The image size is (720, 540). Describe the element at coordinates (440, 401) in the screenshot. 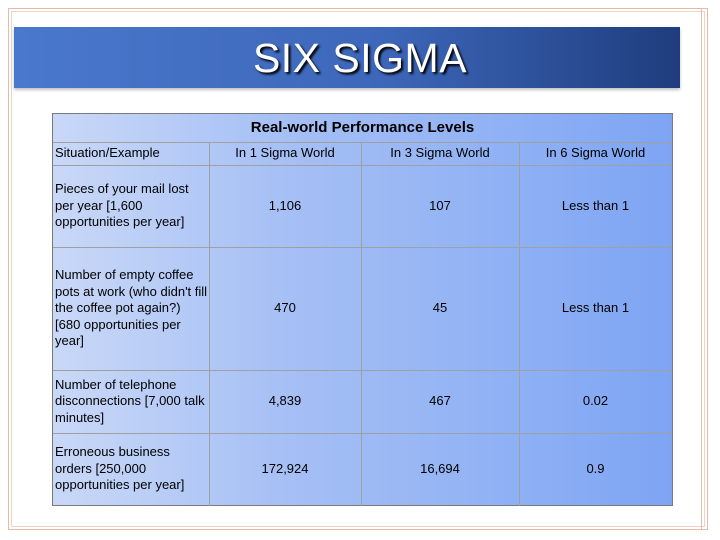

I see `row-sigma3: 467` at that location.